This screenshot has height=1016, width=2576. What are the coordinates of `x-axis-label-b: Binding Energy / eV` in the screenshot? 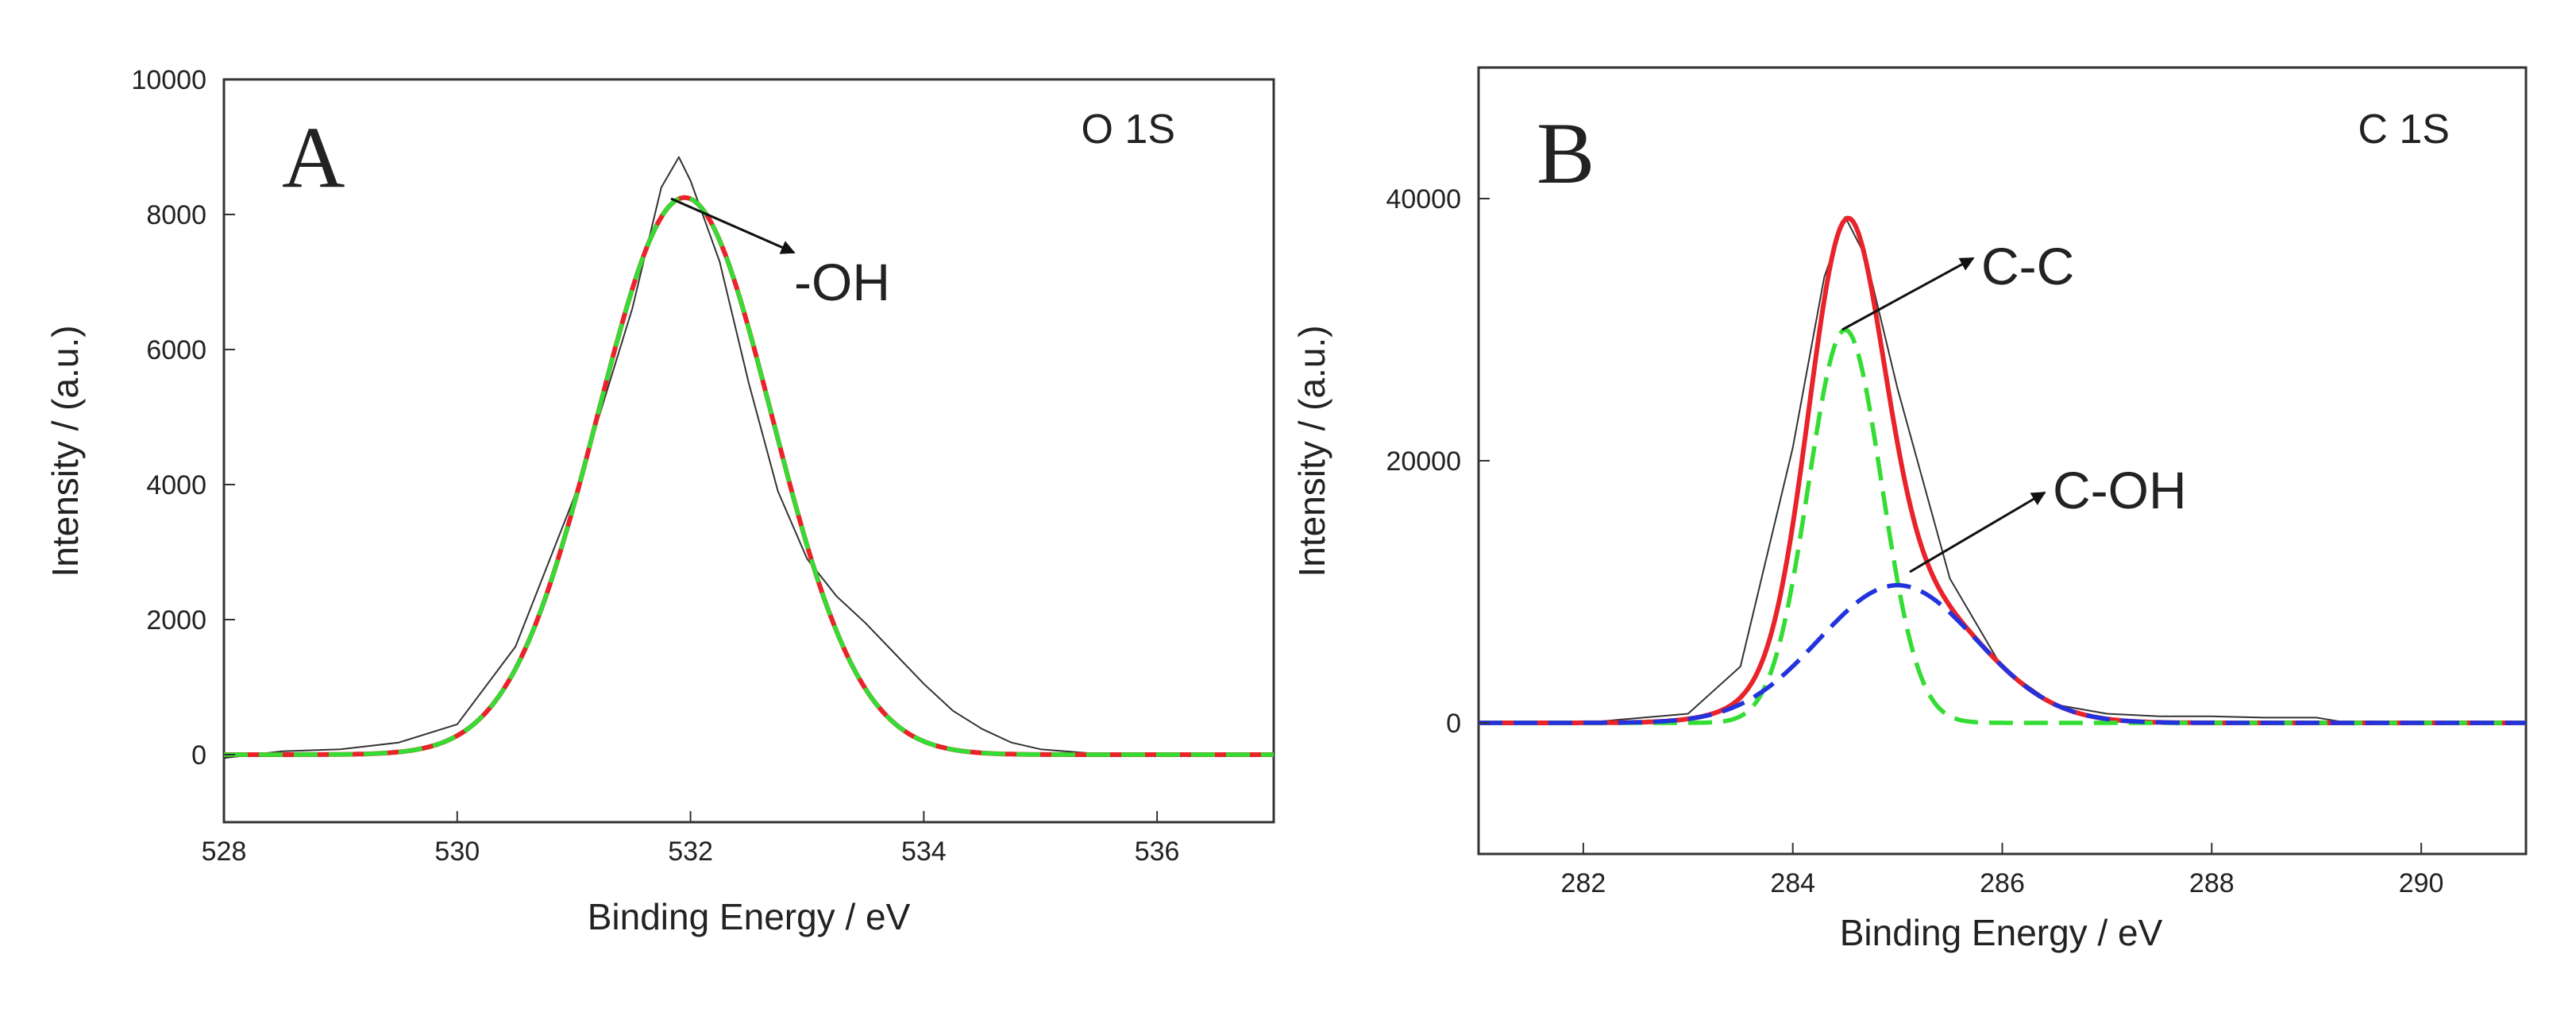 It's located at (2001, 932).